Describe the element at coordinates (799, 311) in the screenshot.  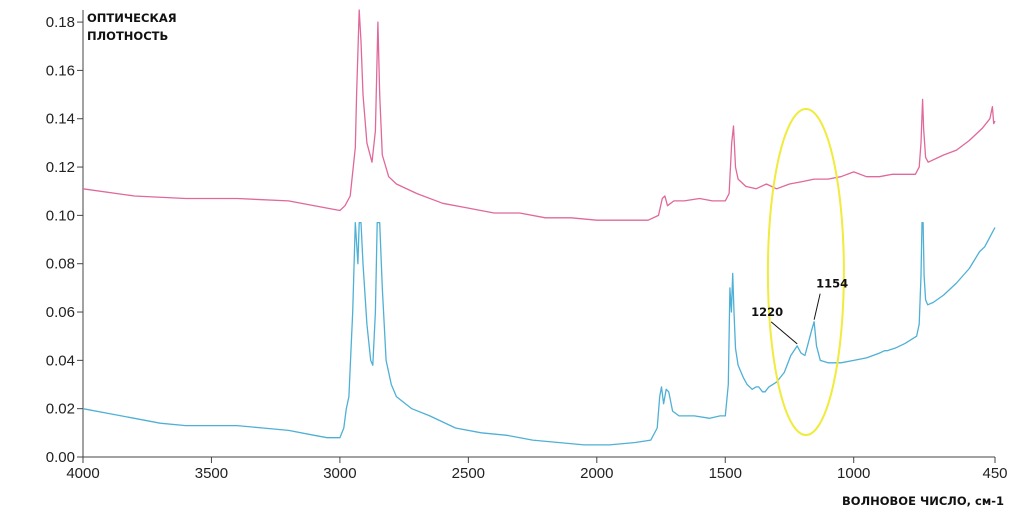
I see `annotation-layer: 1220 1154` at that location.